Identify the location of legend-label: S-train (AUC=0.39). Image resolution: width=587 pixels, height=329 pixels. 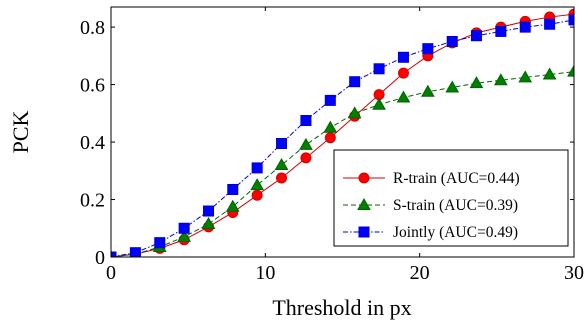
(455, 205).